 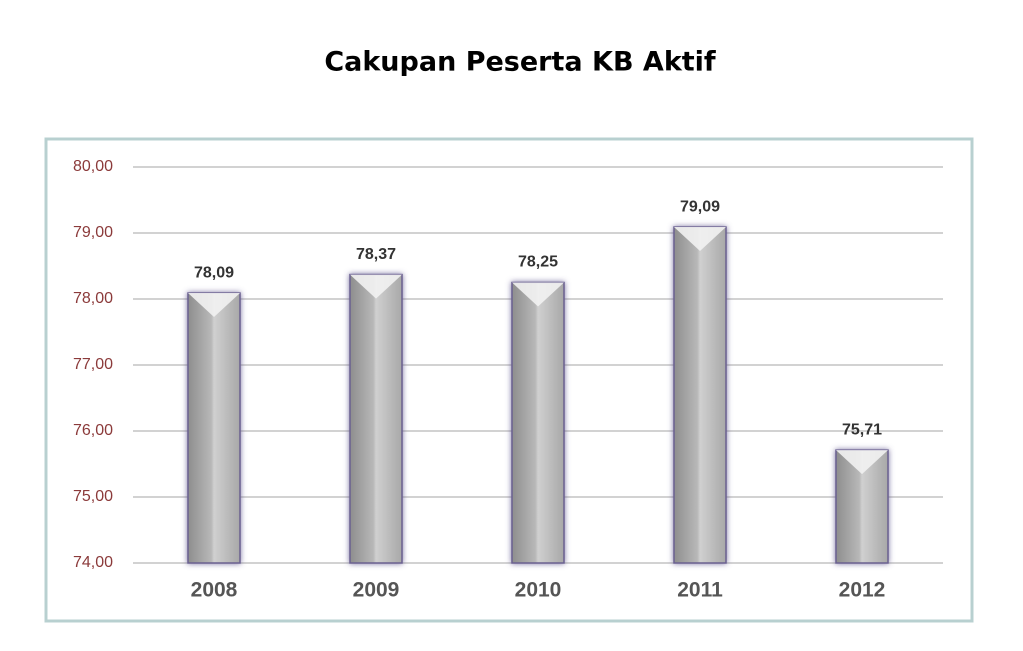 I want to click on y-tick-label: 74,00, so click(x=93, y=562).